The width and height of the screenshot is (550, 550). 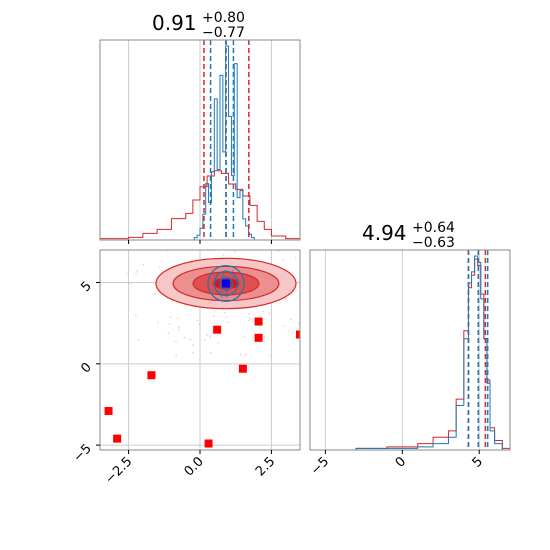 I want to click on title-1-median: 0.91, so click(x=174, y=23).